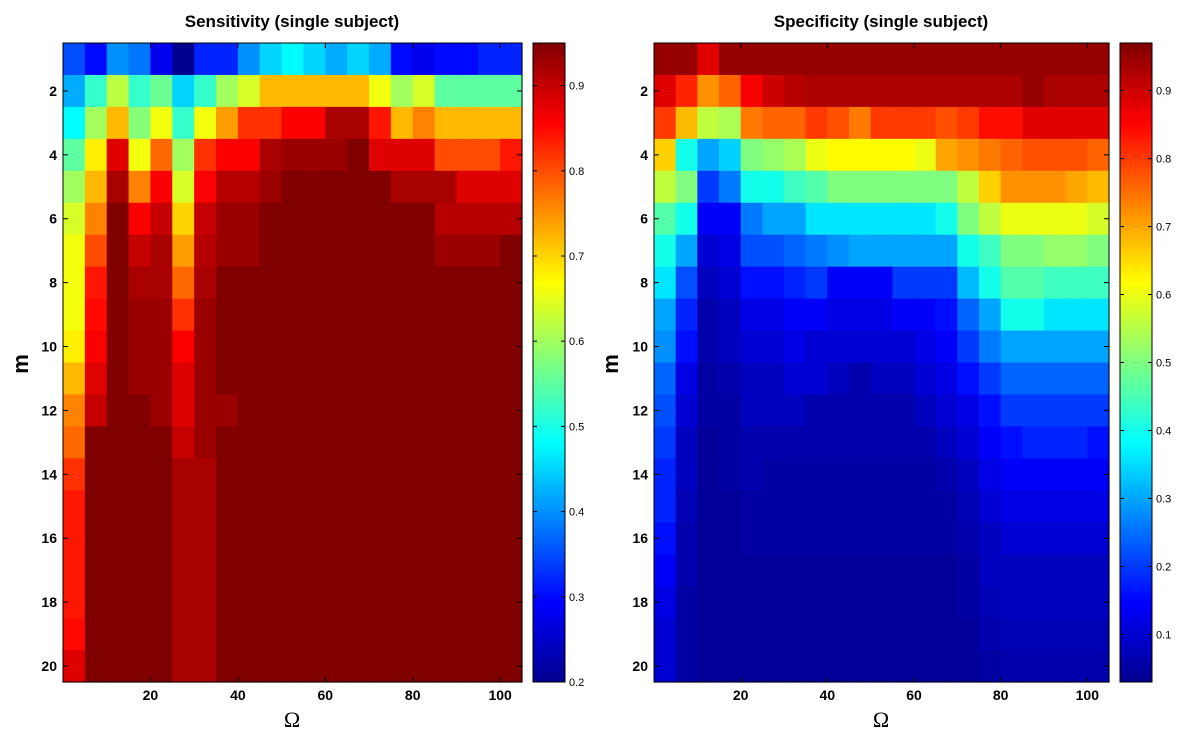 The height and width of the screenshot is (733, 1180). Describe the element at coordinates (576, 598) in the screenshot. I see `colorbar-tick-label: 0.3` at that location.